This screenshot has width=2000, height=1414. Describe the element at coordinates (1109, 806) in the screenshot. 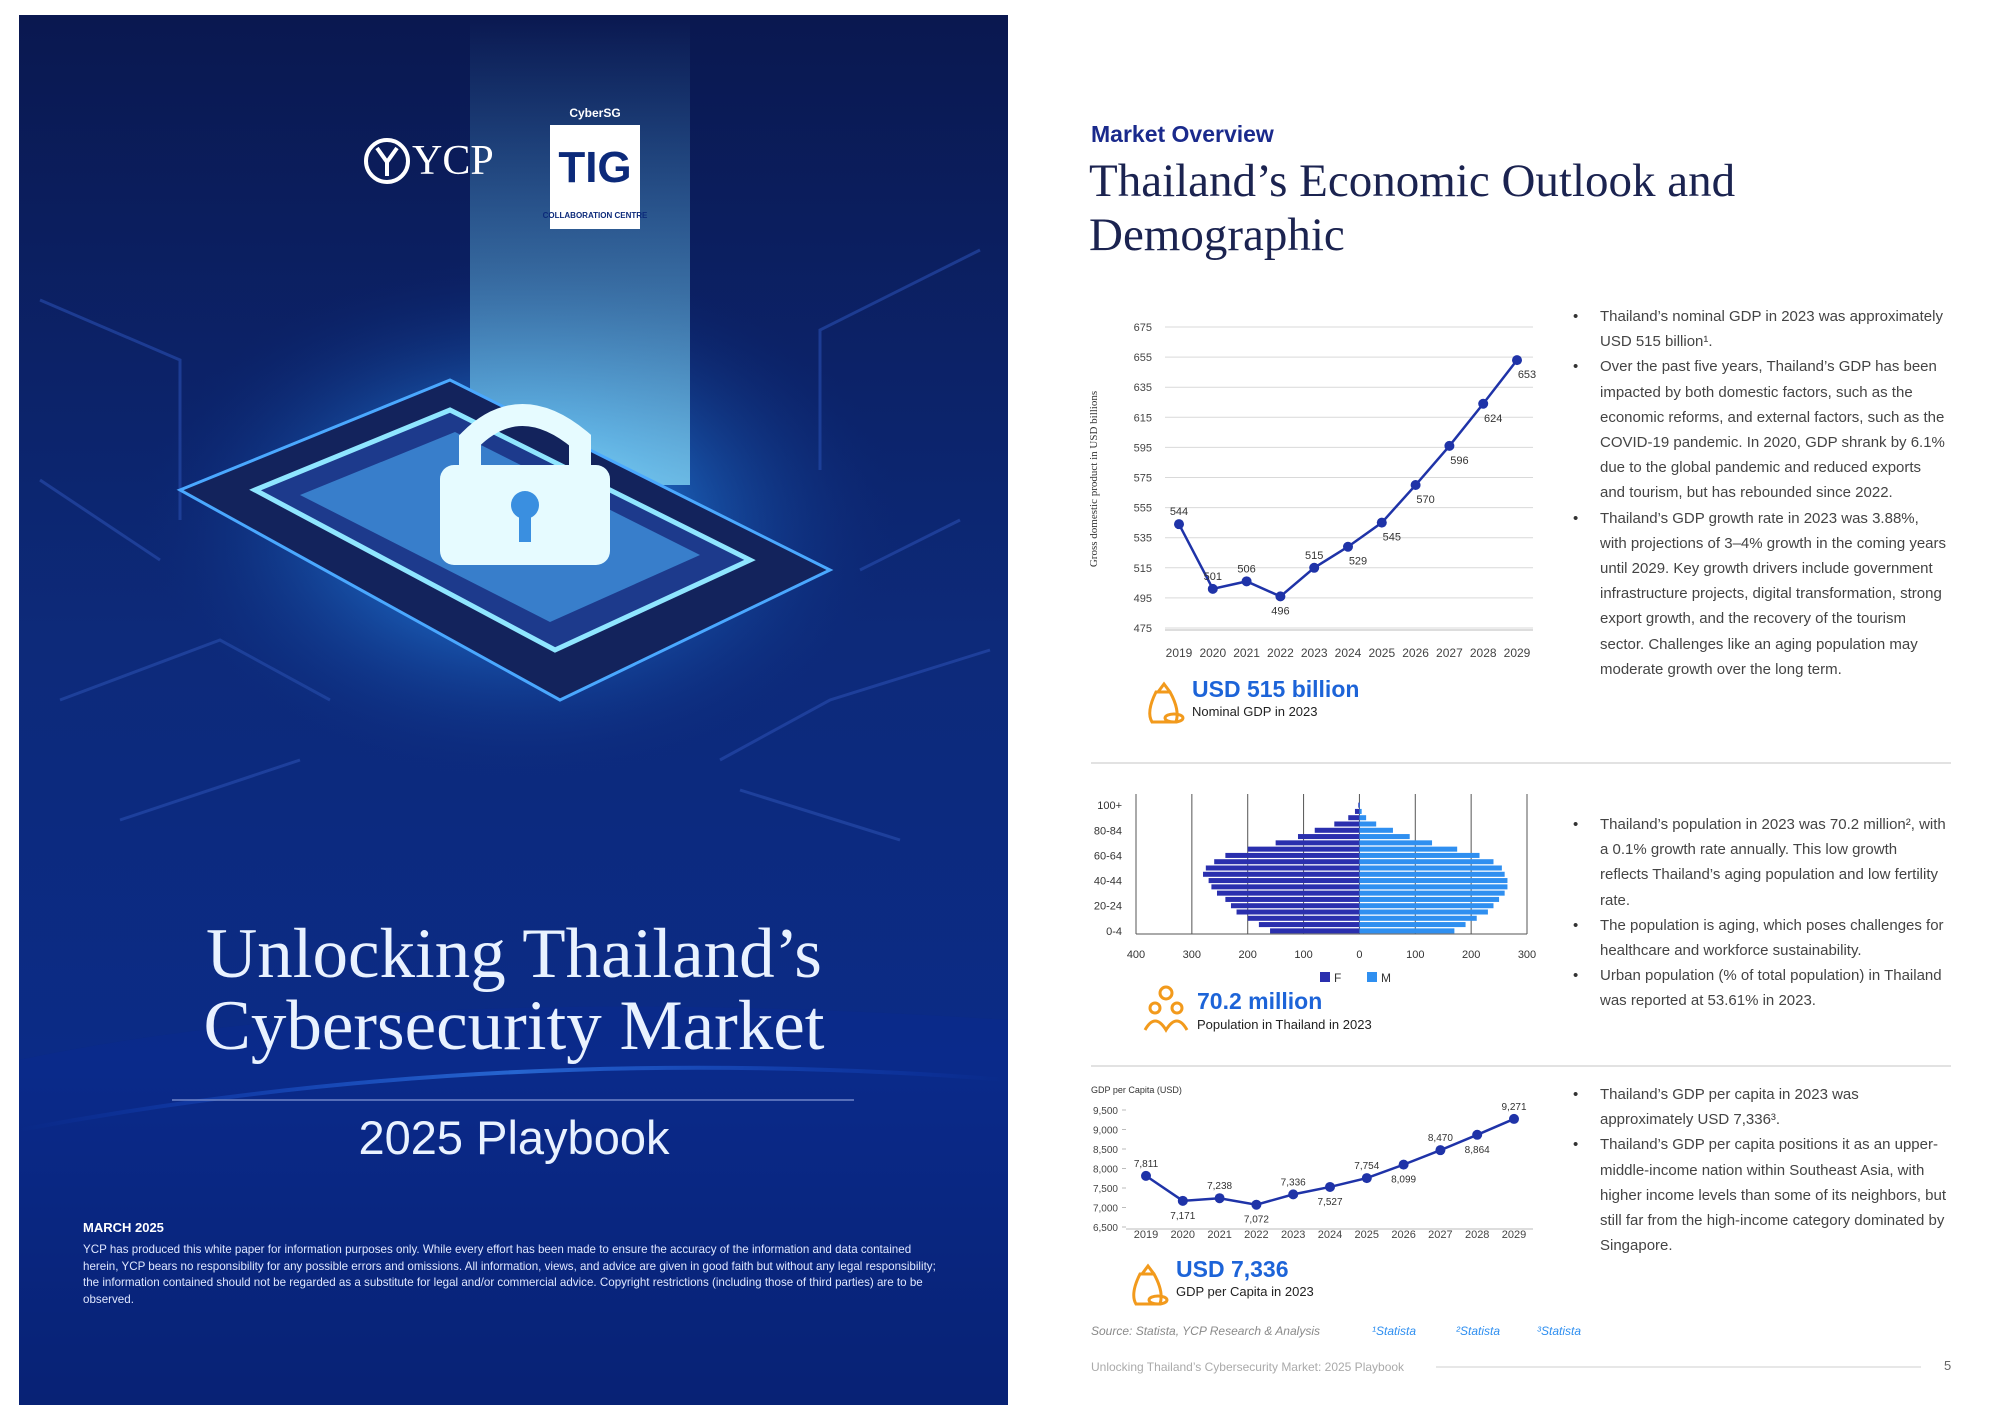

I see `y-tick-label: 100+` at that location.